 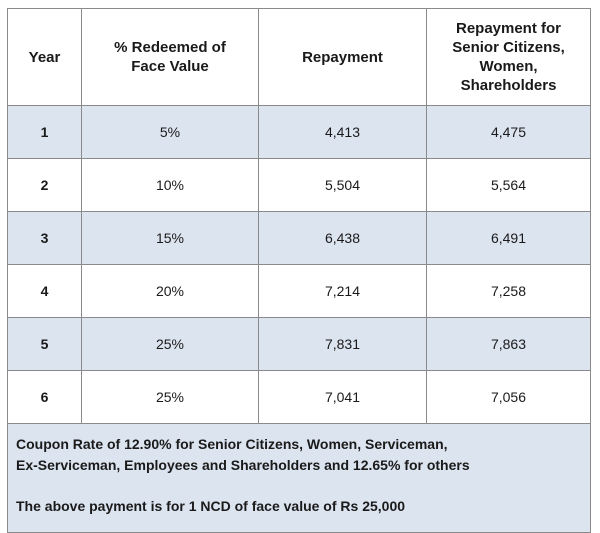 I want to click on cell-repayment: 7,041, so click(x=342, y=397).